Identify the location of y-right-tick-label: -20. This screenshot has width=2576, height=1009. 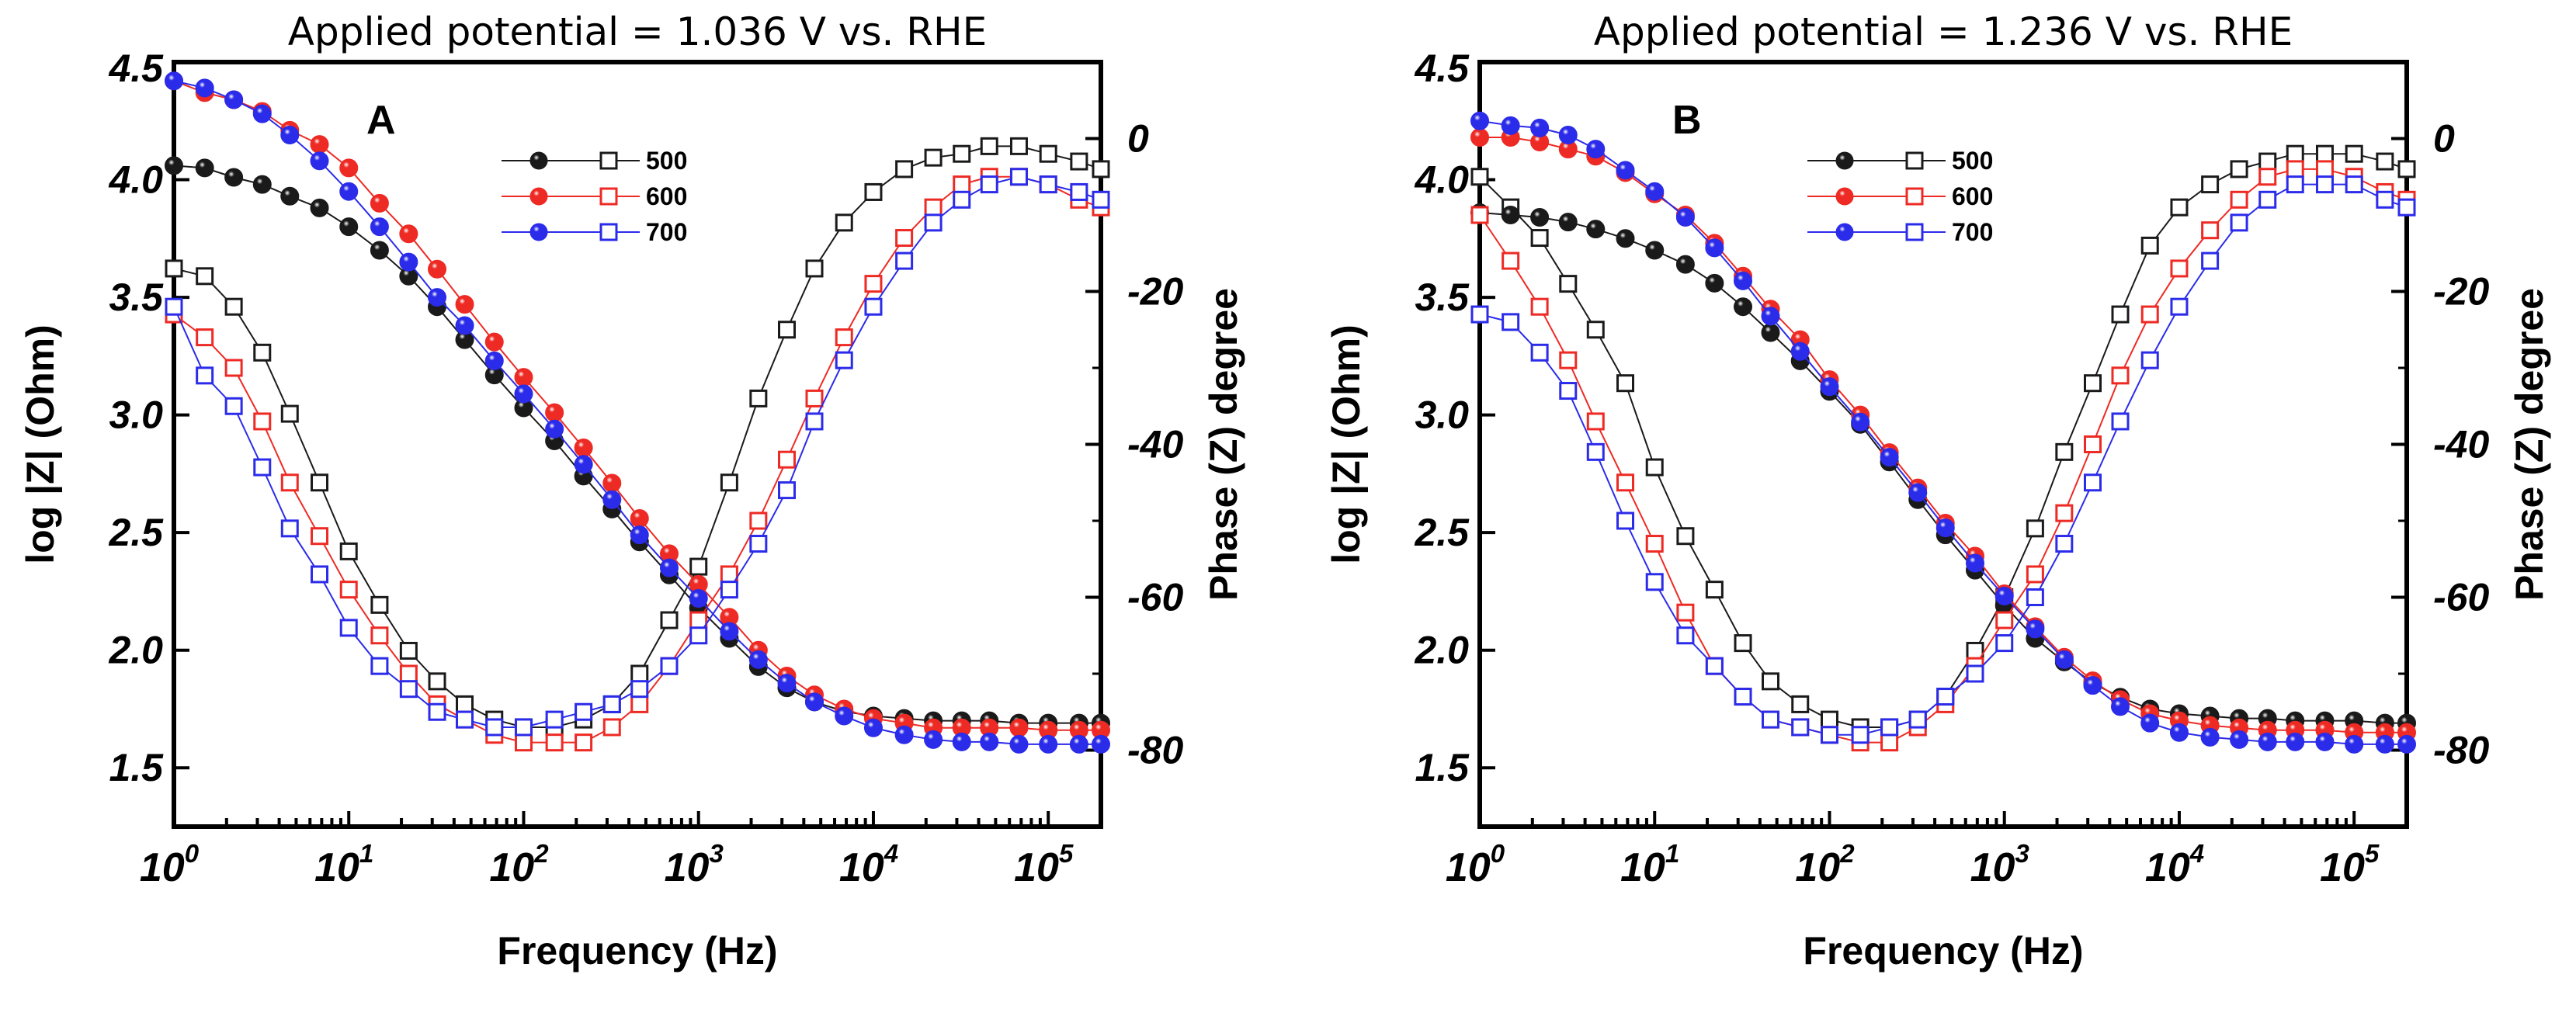
(1155, 292).